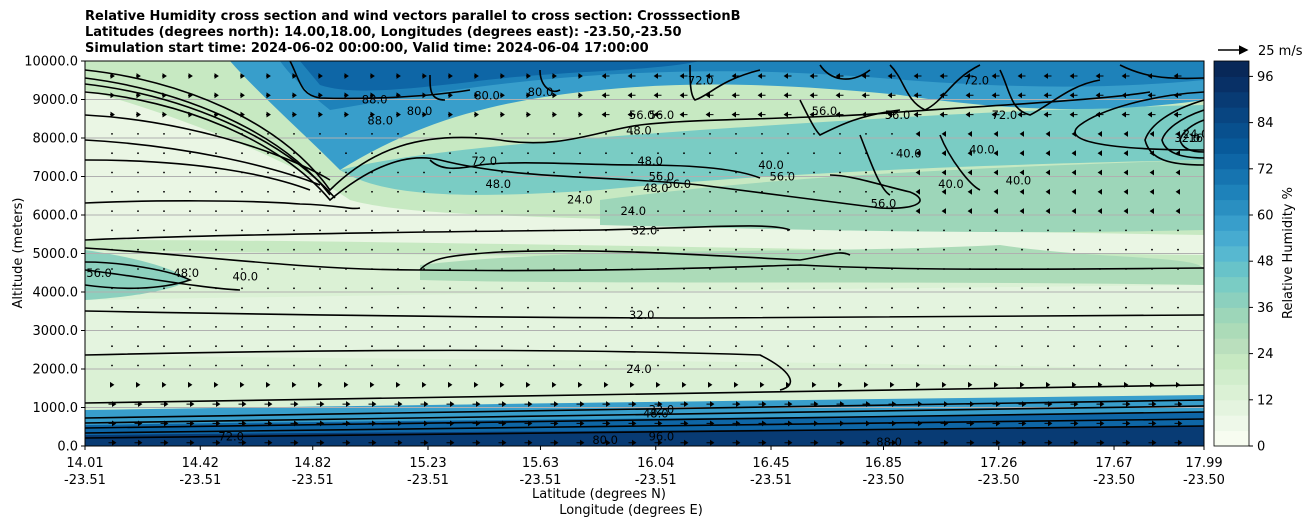 Image resolution: width=1304 pixels, height=526 pixels. I want to click on x-tick-lat-label: 17.26, so click(998, 463).